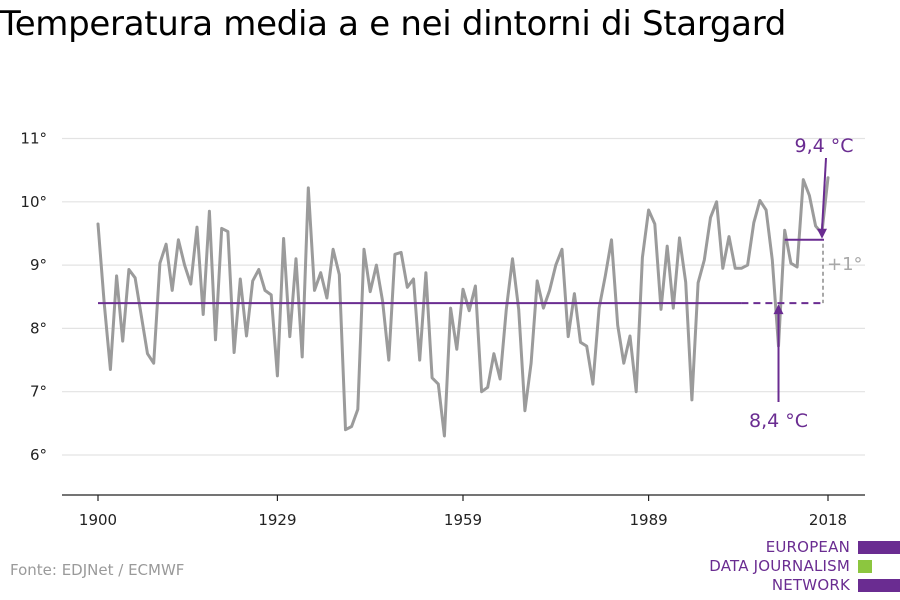 The image size is (900, 600). Describe the element at coordinates (778, 309) in the screenshot. I see `baseline-arrow-head` at that location.